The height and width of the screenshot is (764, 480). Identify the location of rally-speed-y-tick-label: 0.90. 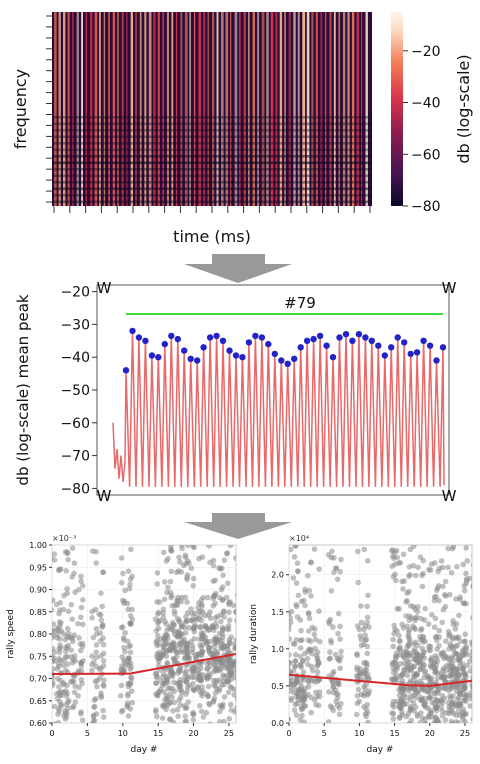
(38, 590).